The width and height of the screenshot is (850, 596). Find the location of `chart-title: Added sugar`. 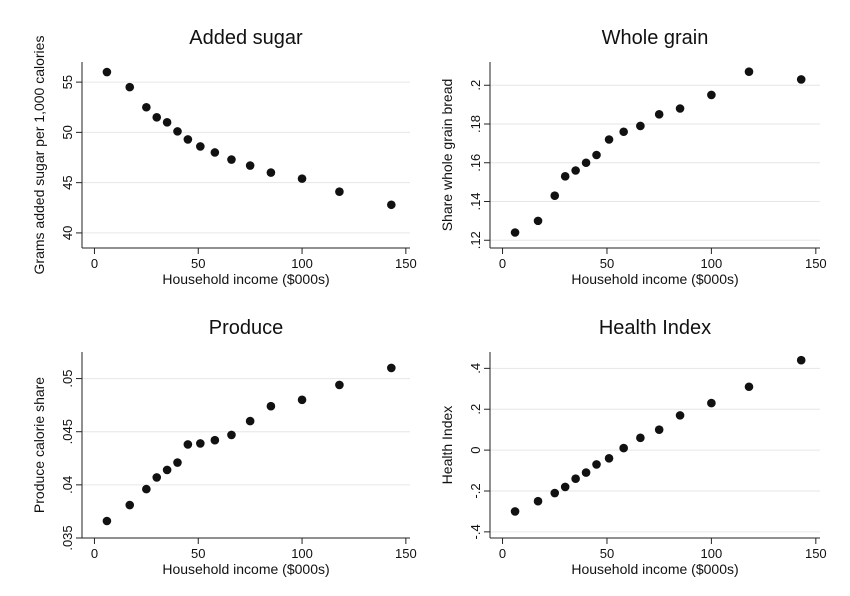

chart-title: Added sugar is located at coordinates (246, 38).